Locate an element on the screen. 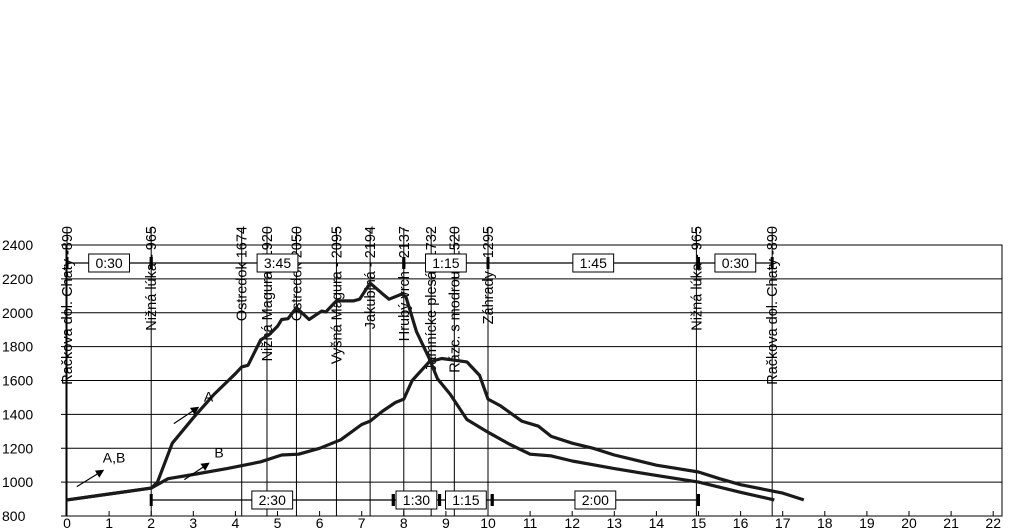 The width and height of the screenshot is (1032, 531). x-tick-label: 20 is located at coordinates (909, 523).